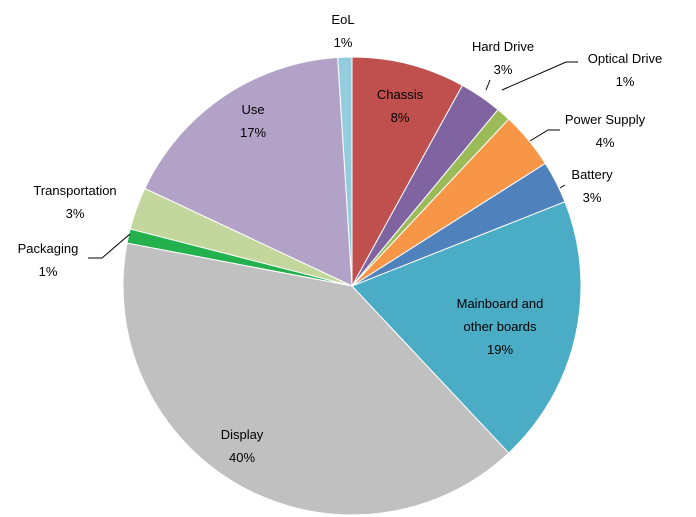  Describe the element at coordinates (400, 117) in the screenshot. I see `value-label: 8%` at that location.